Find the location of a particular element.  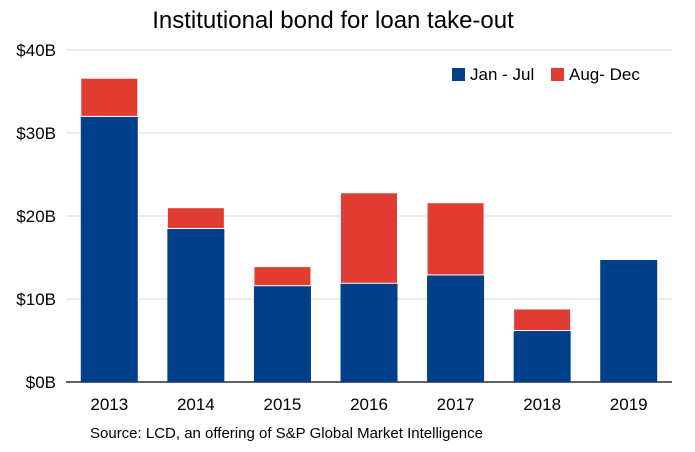

bar-aug-dec-2013 is located at coordinates (109, 97).